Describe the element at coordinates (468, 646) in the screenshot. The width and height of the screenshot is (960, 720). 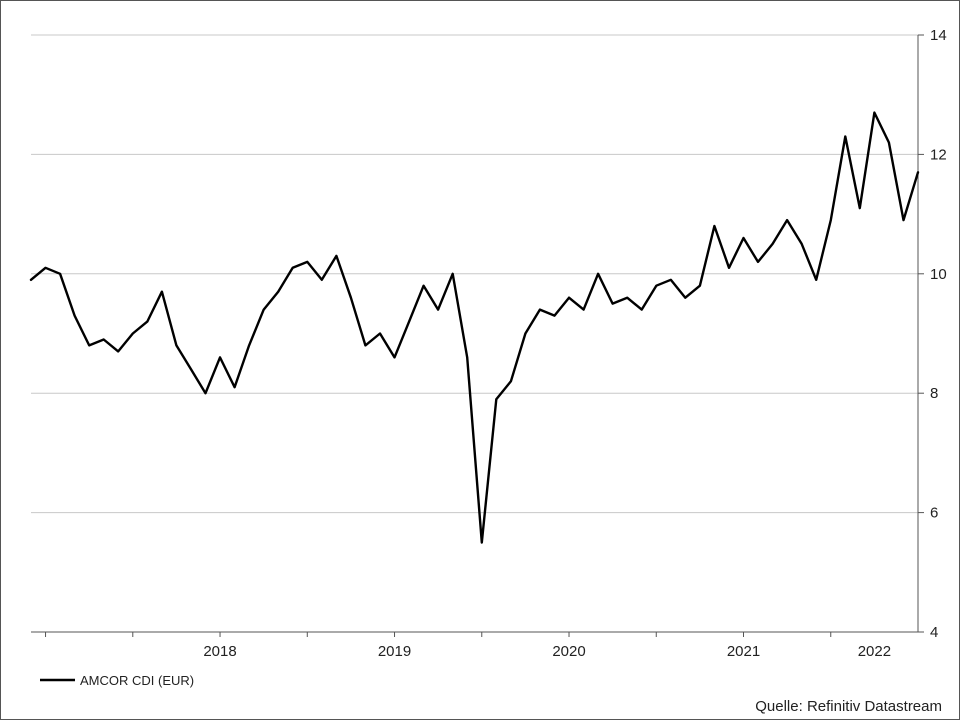
I see `x-axis-ticks: 2018 2019 2020 2021 2022` at that location.